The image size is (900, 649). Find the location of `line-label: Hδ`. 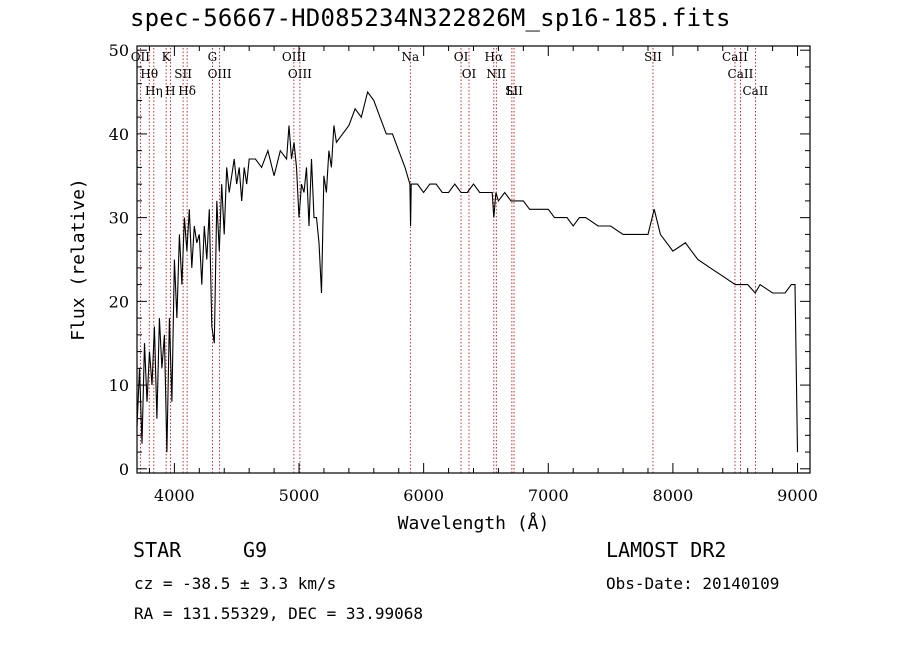

line-label: Hδ is located at coordinates (187, 91).